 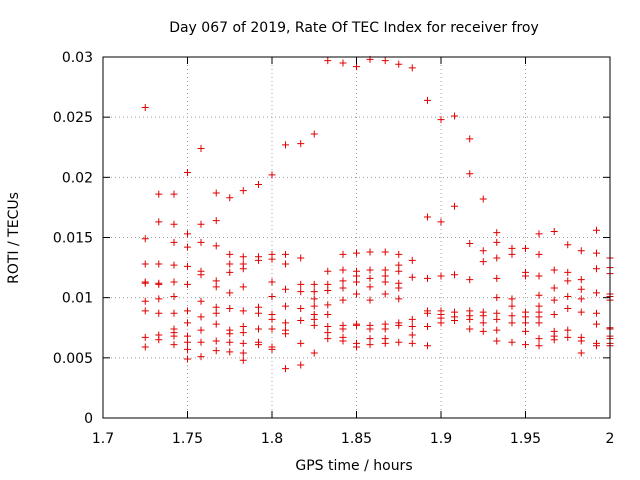 What do you see at coordinates (88, 419) in the screenshot?
I see `y-tick-label: 0` at bounding box center [88, 419].